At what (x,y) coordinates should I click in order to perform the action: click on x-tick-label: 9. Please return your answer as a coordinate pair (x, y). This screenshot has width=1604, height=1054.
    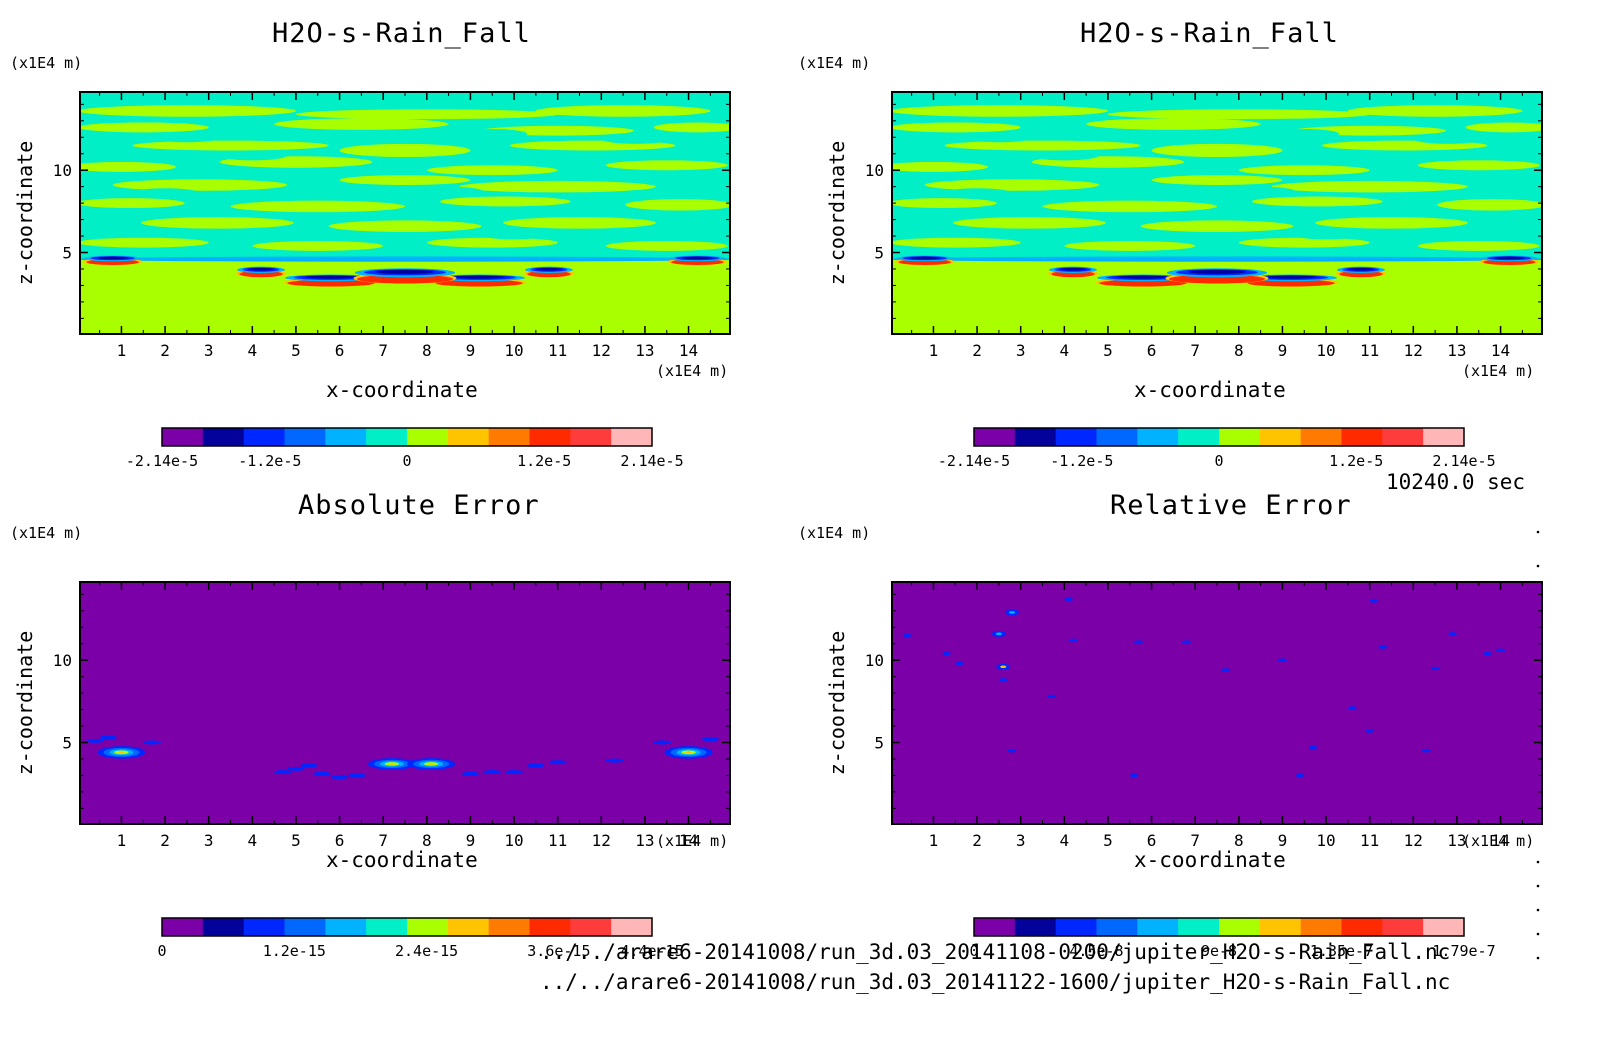
    Looking at the image, I should click on (1283, 350).